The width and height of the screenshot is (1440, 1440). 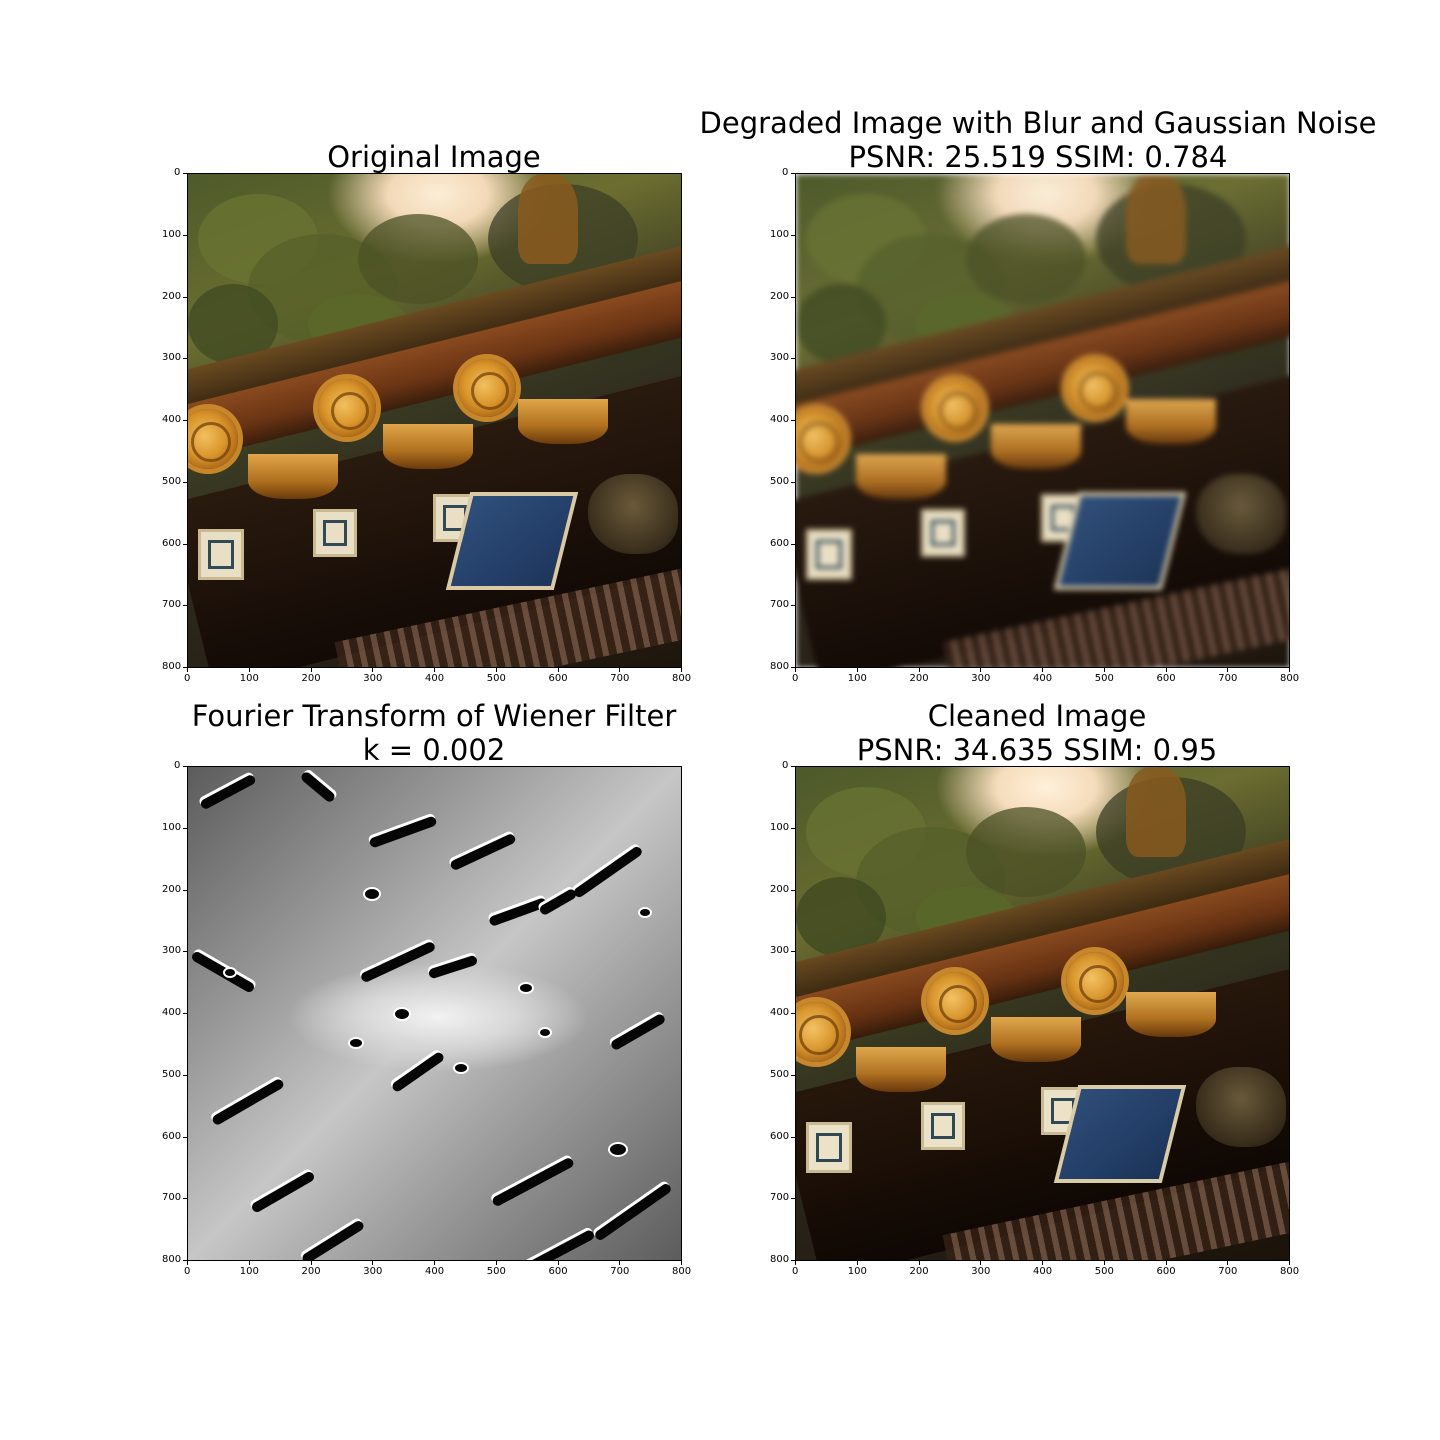 What do you see at coordinates (311, 678) in the screenshot?
I see `x-tick-label: 200` at bounding box center [311, 678].